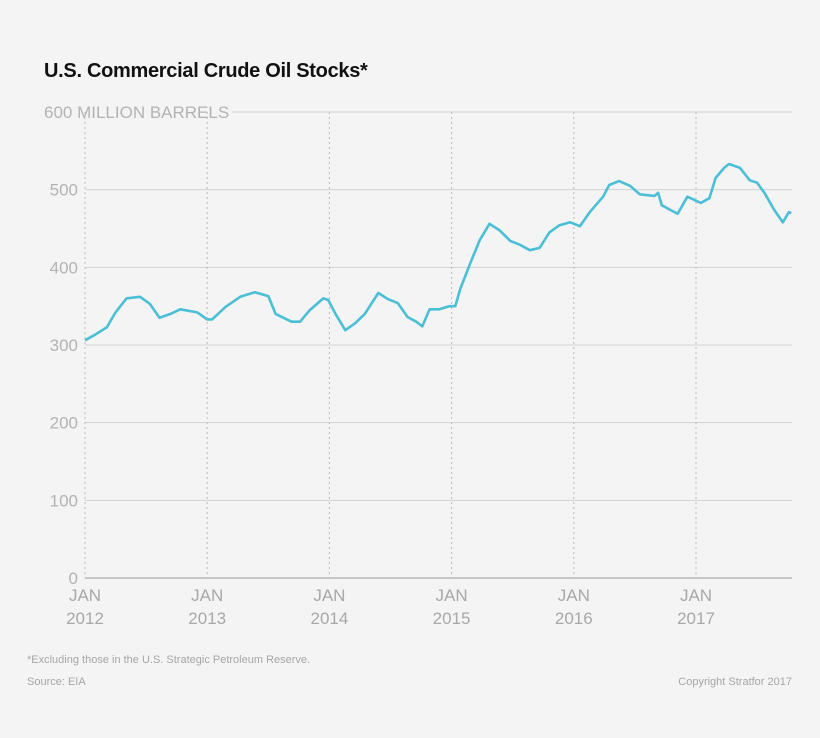  What do you see at coordinates (64, 500) in the screenshot?
I see `y-tick-label: 100` at bounding box center [64, 500].